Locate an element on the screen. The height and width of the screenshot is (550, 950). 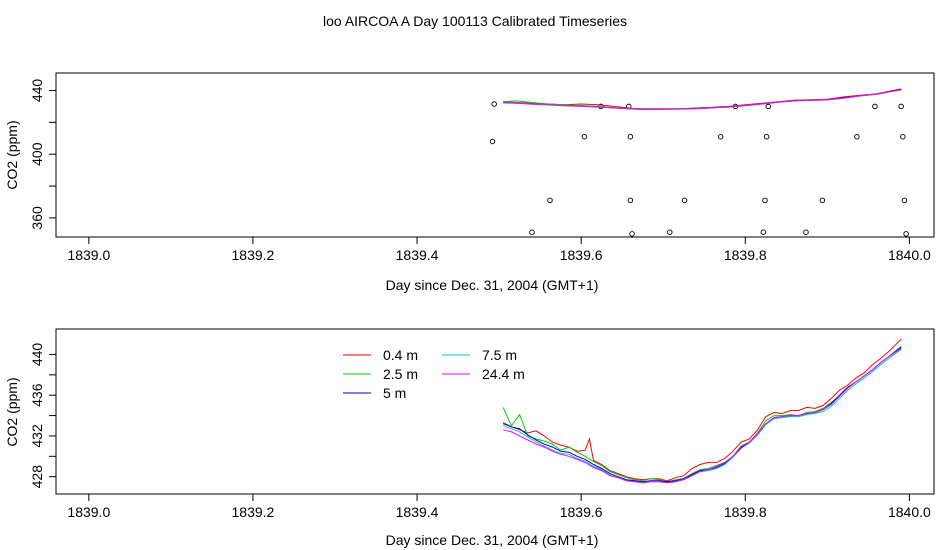
legend-label: 24.4 m is located at coordinates (503, 374).